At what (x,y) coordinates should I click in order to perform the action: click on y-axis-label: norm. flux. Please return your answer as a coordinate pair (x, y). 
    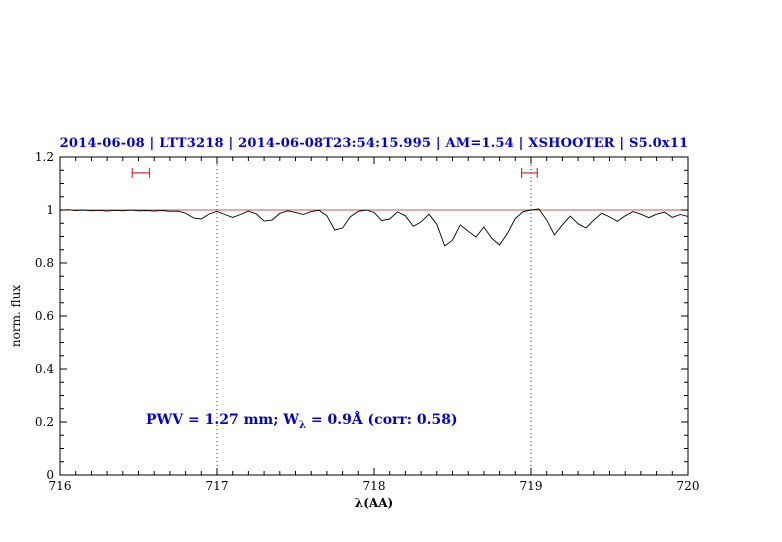
    Looking at the image, I should click on (16, 316).